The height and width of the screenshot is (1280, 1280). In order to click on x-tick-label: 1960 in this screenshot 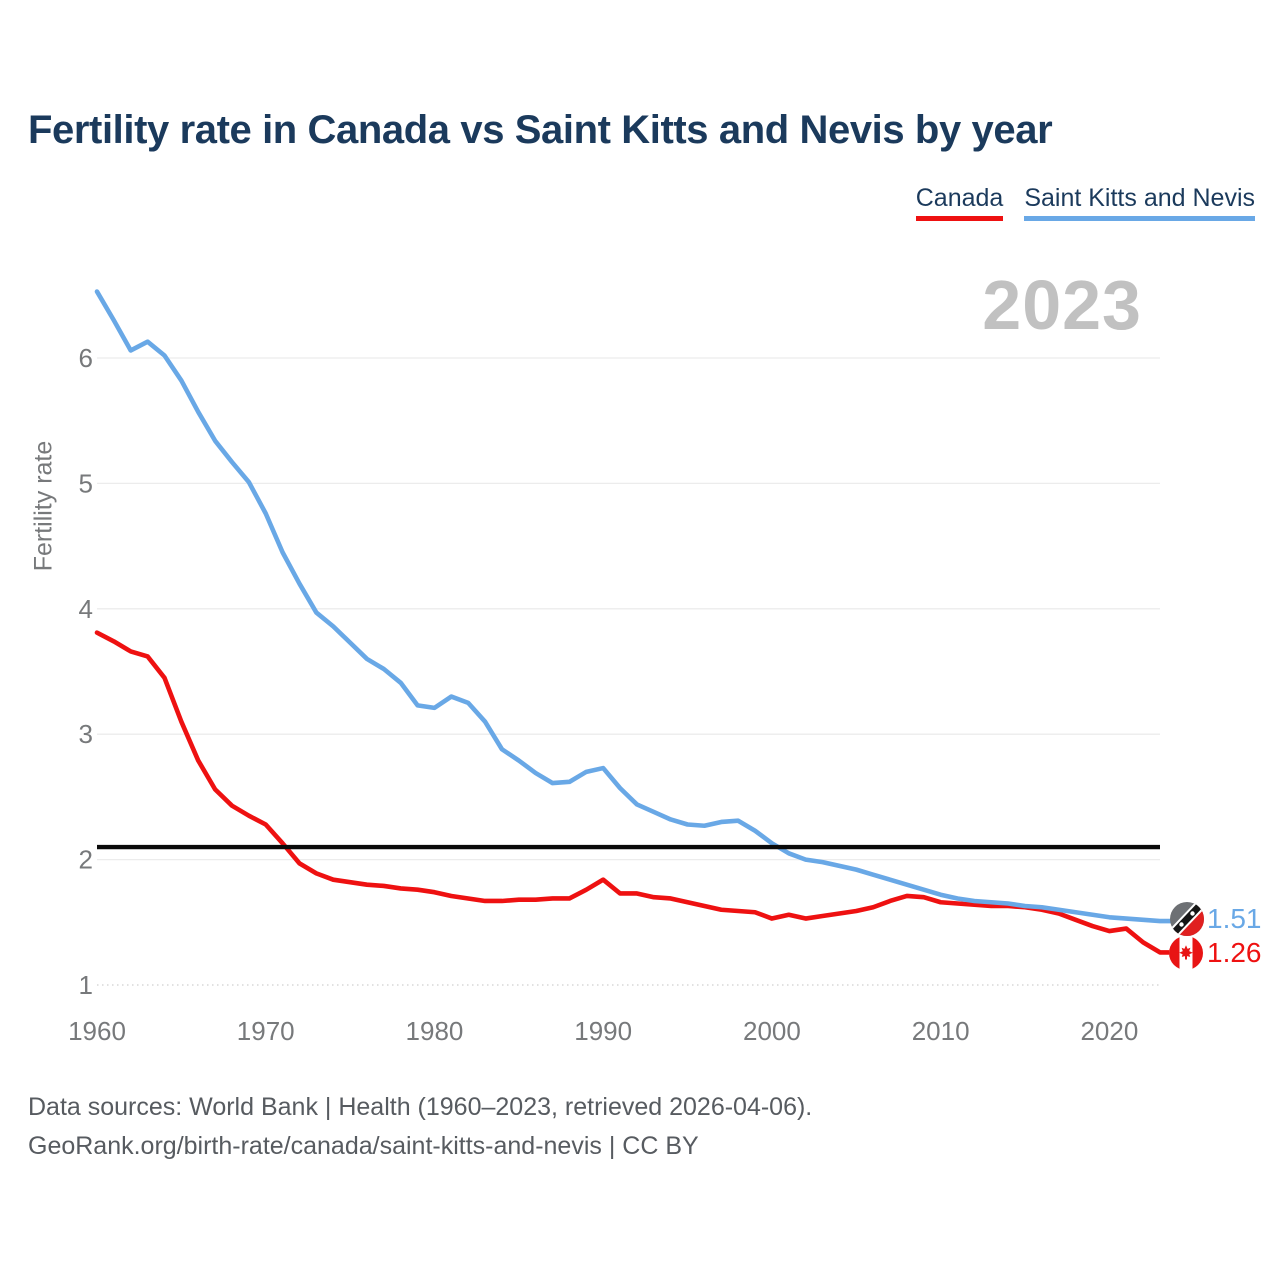, I will do `click(97, 1031)`.